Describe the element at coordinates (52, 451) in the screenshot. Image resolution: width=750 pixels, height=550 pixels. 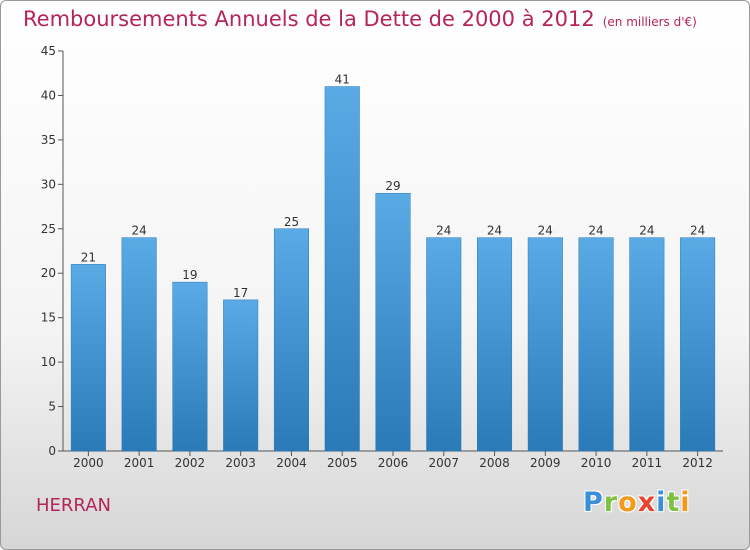
I see `y-tick-label: 0` at that location.